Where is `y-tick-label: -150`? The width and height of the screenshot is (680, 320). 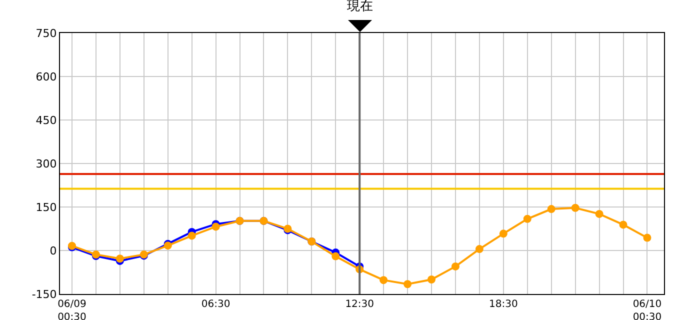 y-tick-label: -150 is located at coordinates (44, 294).